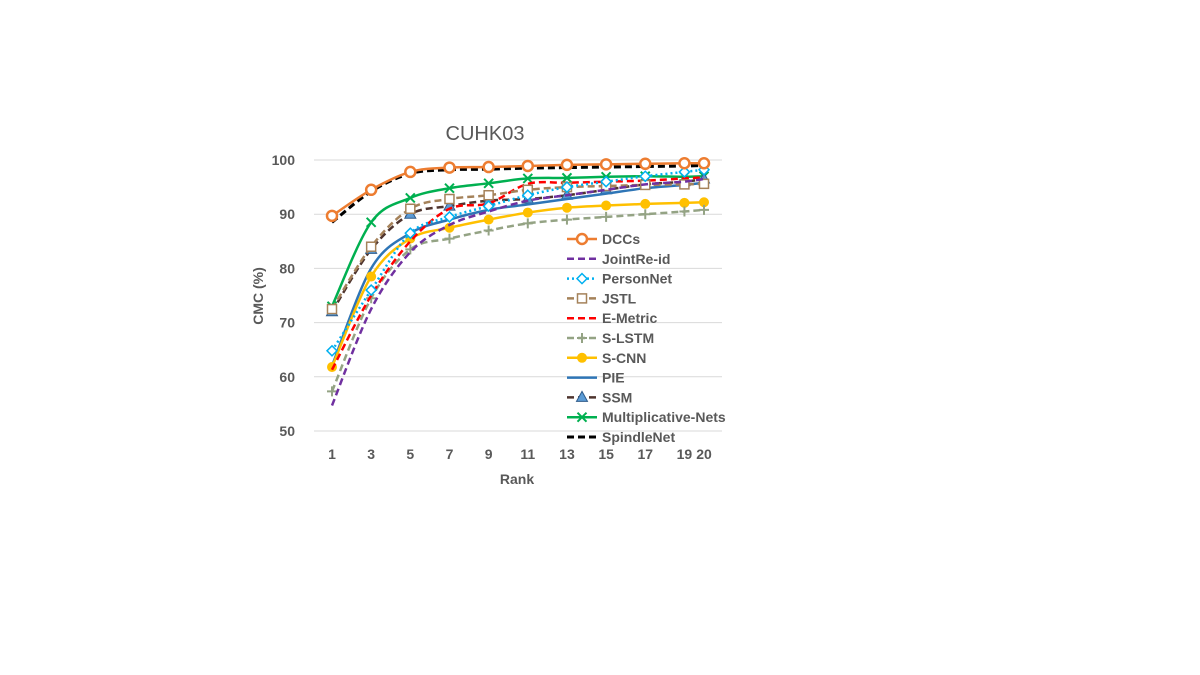  Describe the element at coordinates (664, 417) in the screenshot. I see `legend-label: Multiplicative-Nets` at that location.